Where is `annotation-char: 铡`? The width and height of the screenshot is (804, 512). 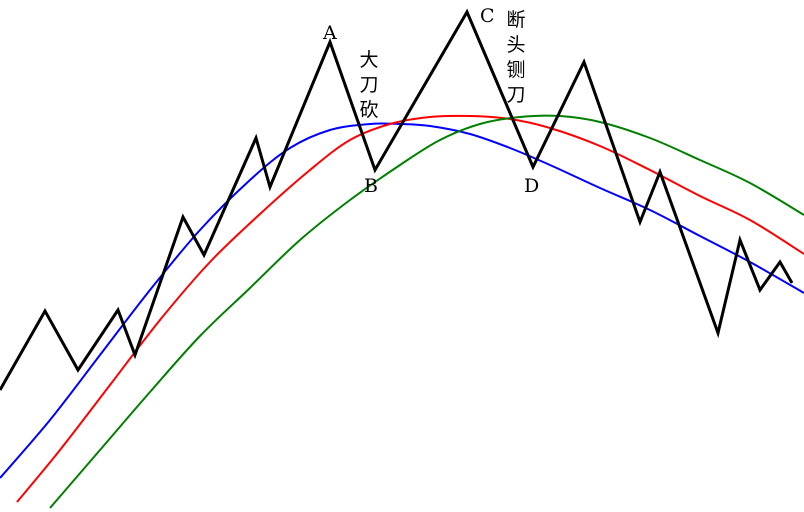 annotation-char: 铡 is located at coordinates (515, 70).